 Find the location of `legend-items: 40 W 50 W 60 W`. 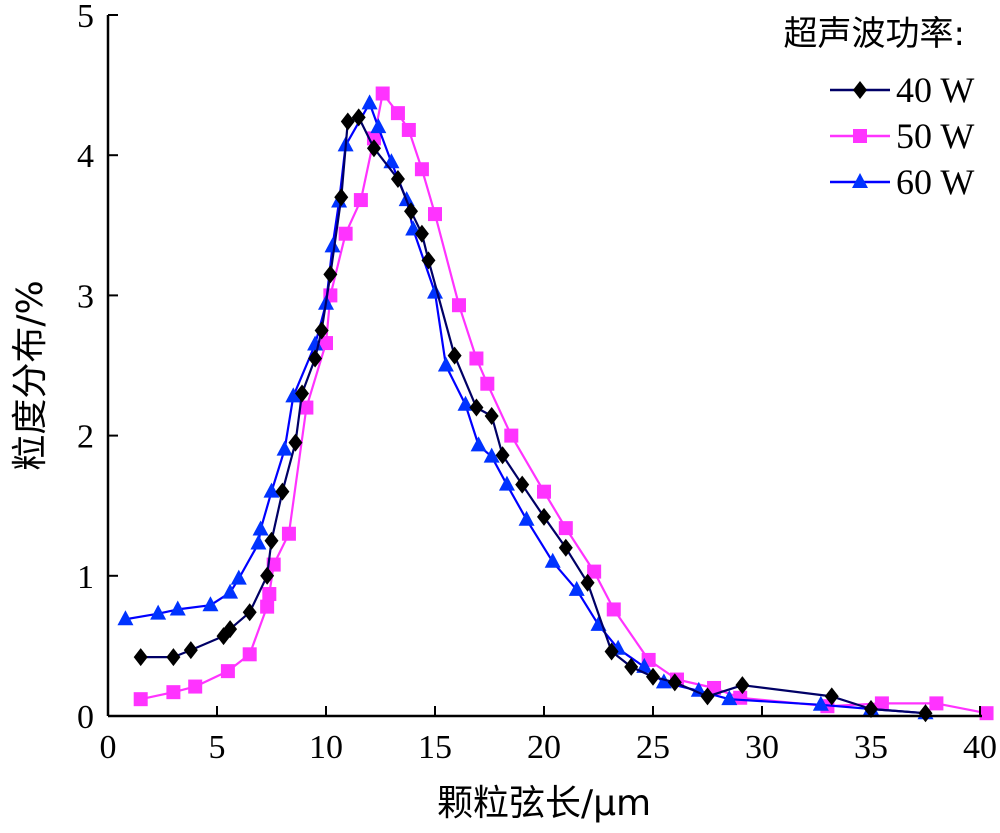

legend-items: 40 W 50 W 60 W is located at coordinates (902, 136).